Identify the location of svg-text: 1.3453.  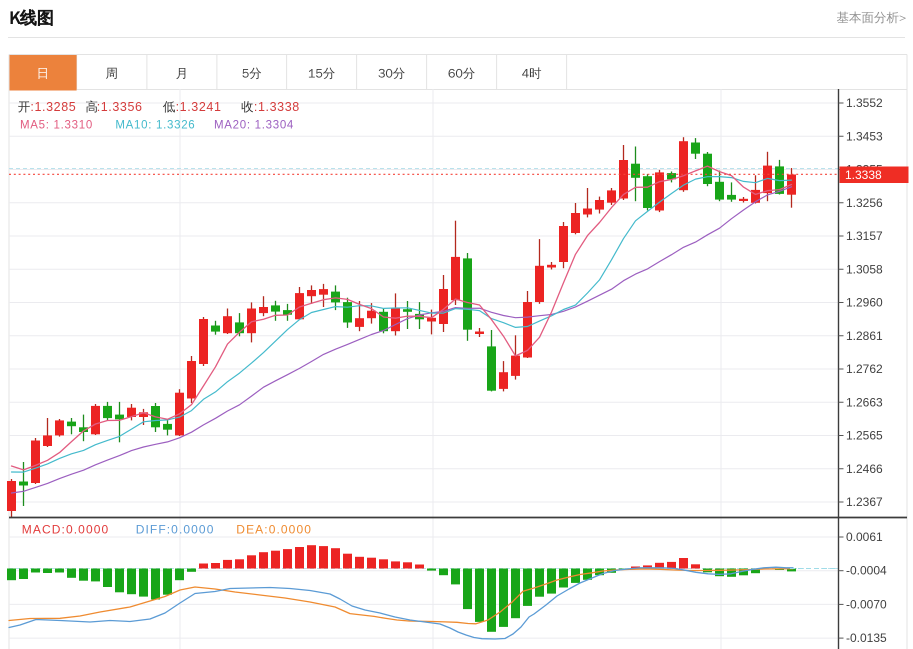
(864, 136).